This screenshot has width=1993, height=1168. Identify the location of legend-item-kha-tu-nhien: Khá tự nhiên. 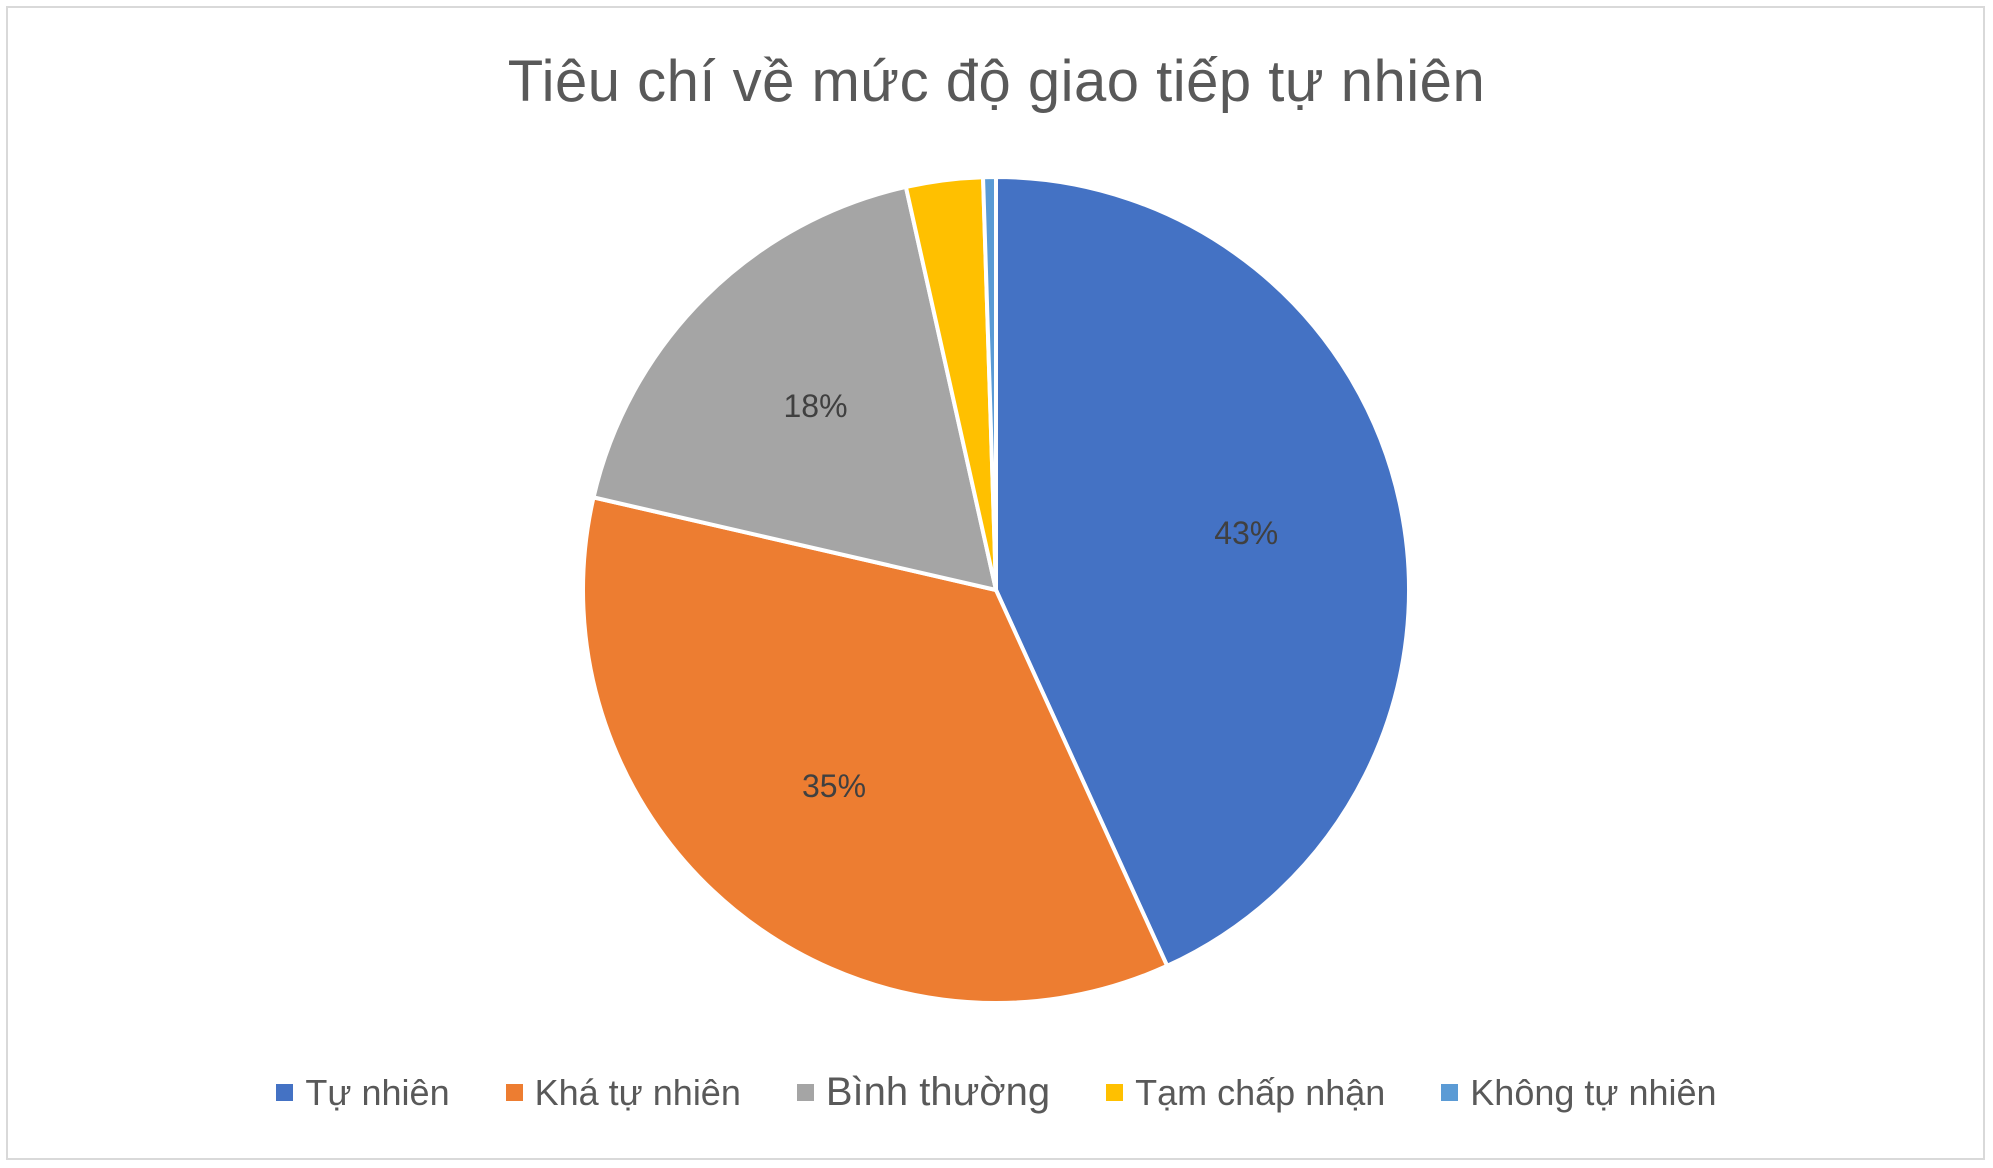
(623, 1092).